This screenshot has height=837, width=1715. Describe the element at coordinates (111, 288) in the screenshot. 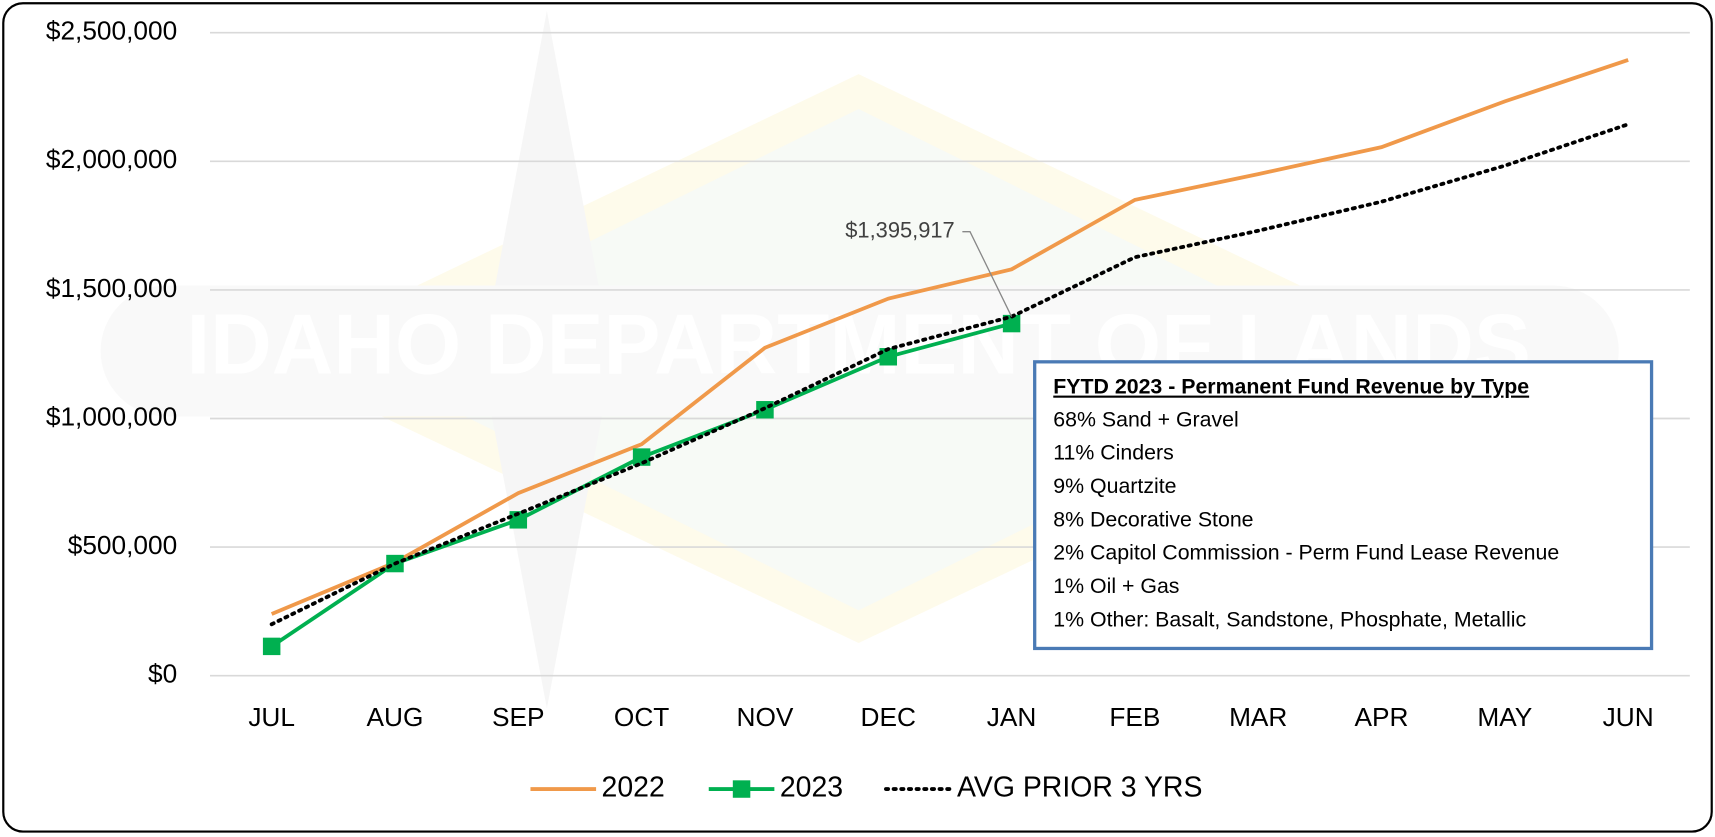

I see `y-tick-label: $1,500,000` at that location.